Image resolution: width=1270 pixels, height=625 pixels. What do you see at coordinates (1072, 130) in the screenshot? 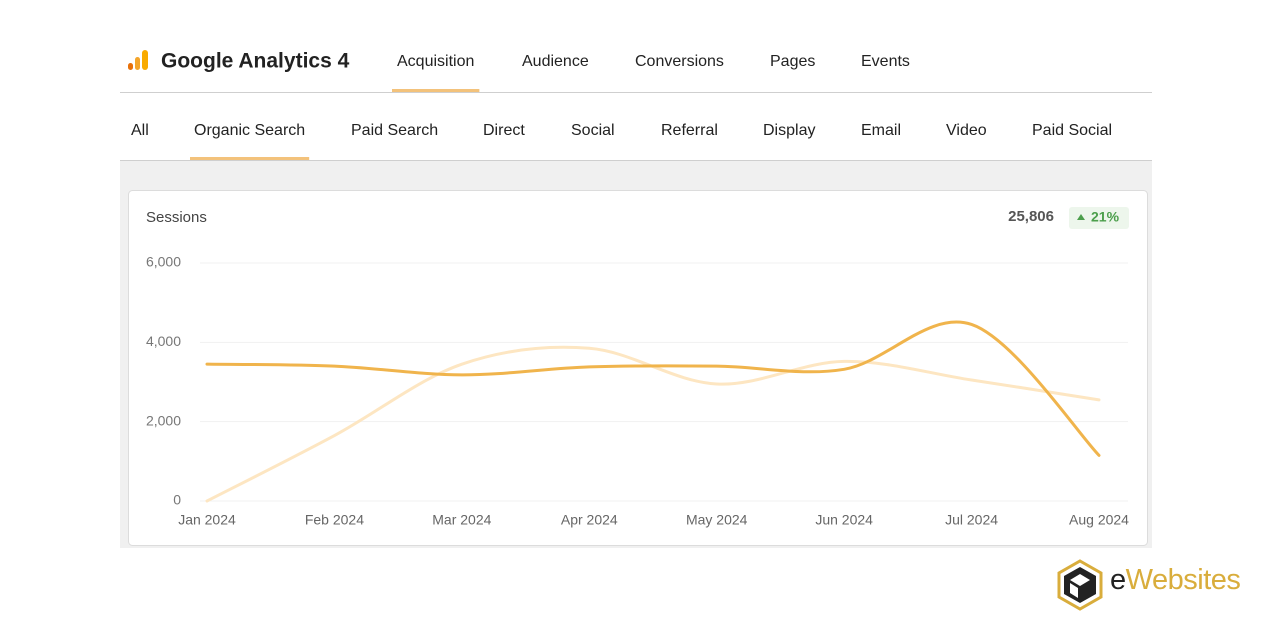
I see `channel-tab: Paid Social` at bounding box center [1072, 130].